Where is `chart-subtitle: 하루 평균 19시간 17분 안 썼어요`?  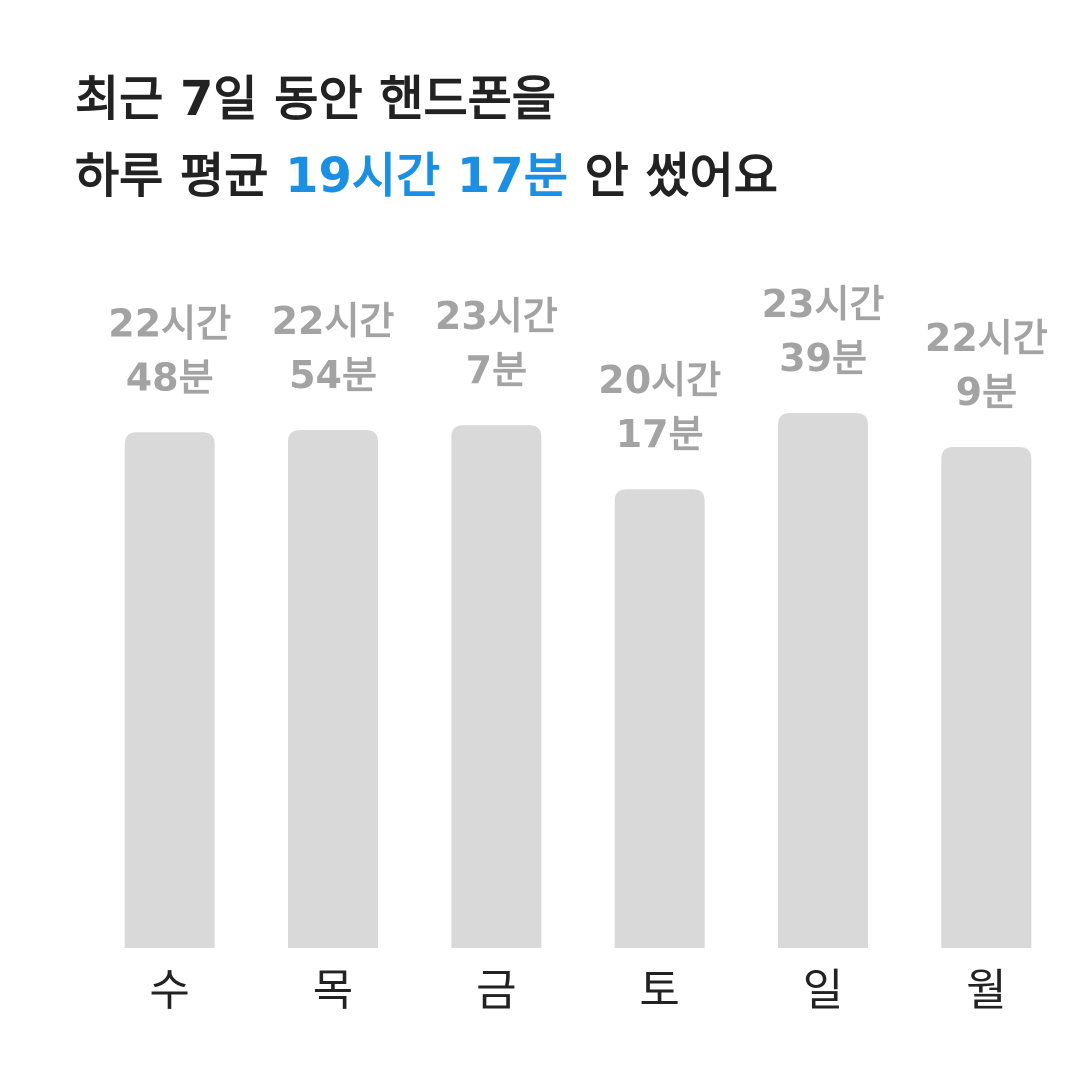 chart-subtitle: 하루 평균 19시간 17분 안 썼어요 is located at coordinates (426, 176).